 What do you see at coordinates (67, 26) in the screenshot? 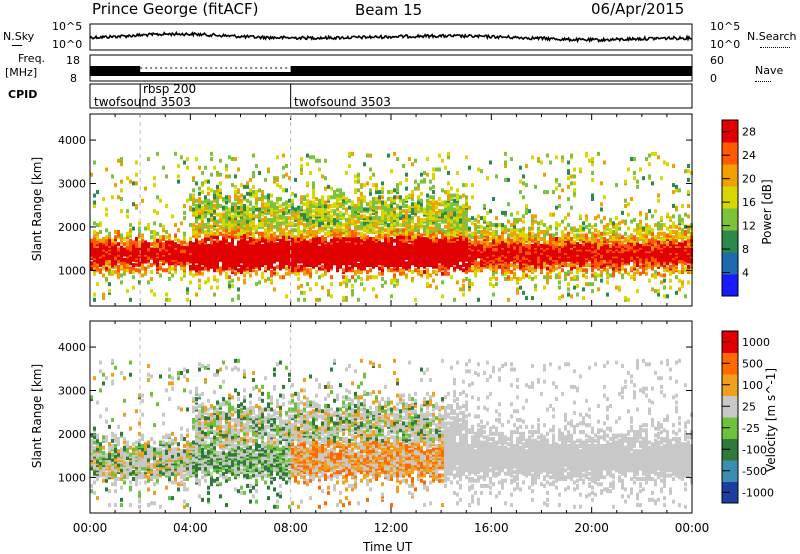
I see `noise-tick-top: 10^5` at bounding box center [67, 26].